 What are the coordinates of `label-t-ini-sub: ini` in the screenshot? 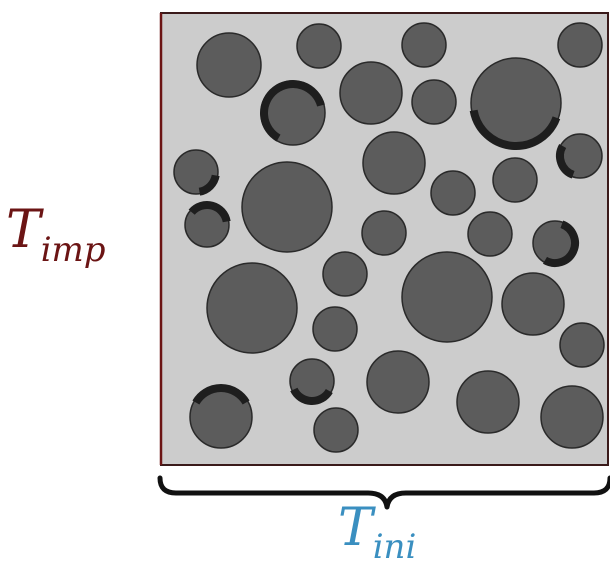 It's located at (395, 545).